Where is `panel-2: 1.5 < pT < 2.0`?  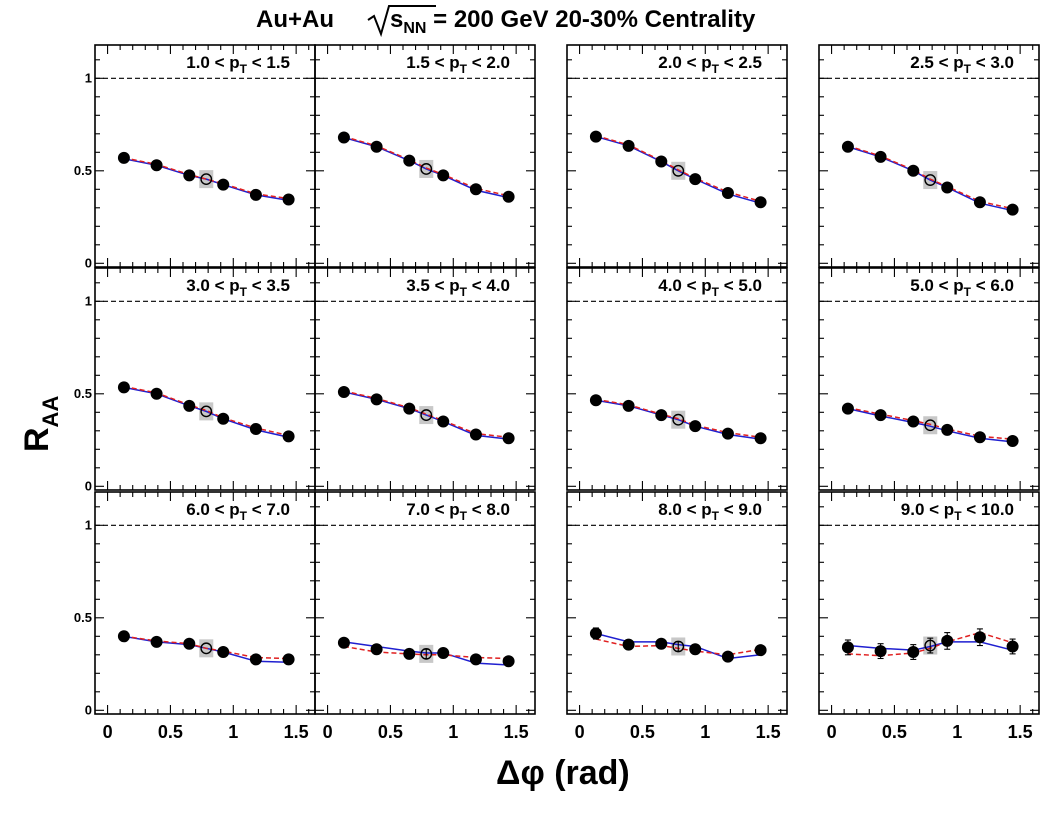 panel-2: 1.5 < pT < 2.0 is located at coordinates (425, 156).